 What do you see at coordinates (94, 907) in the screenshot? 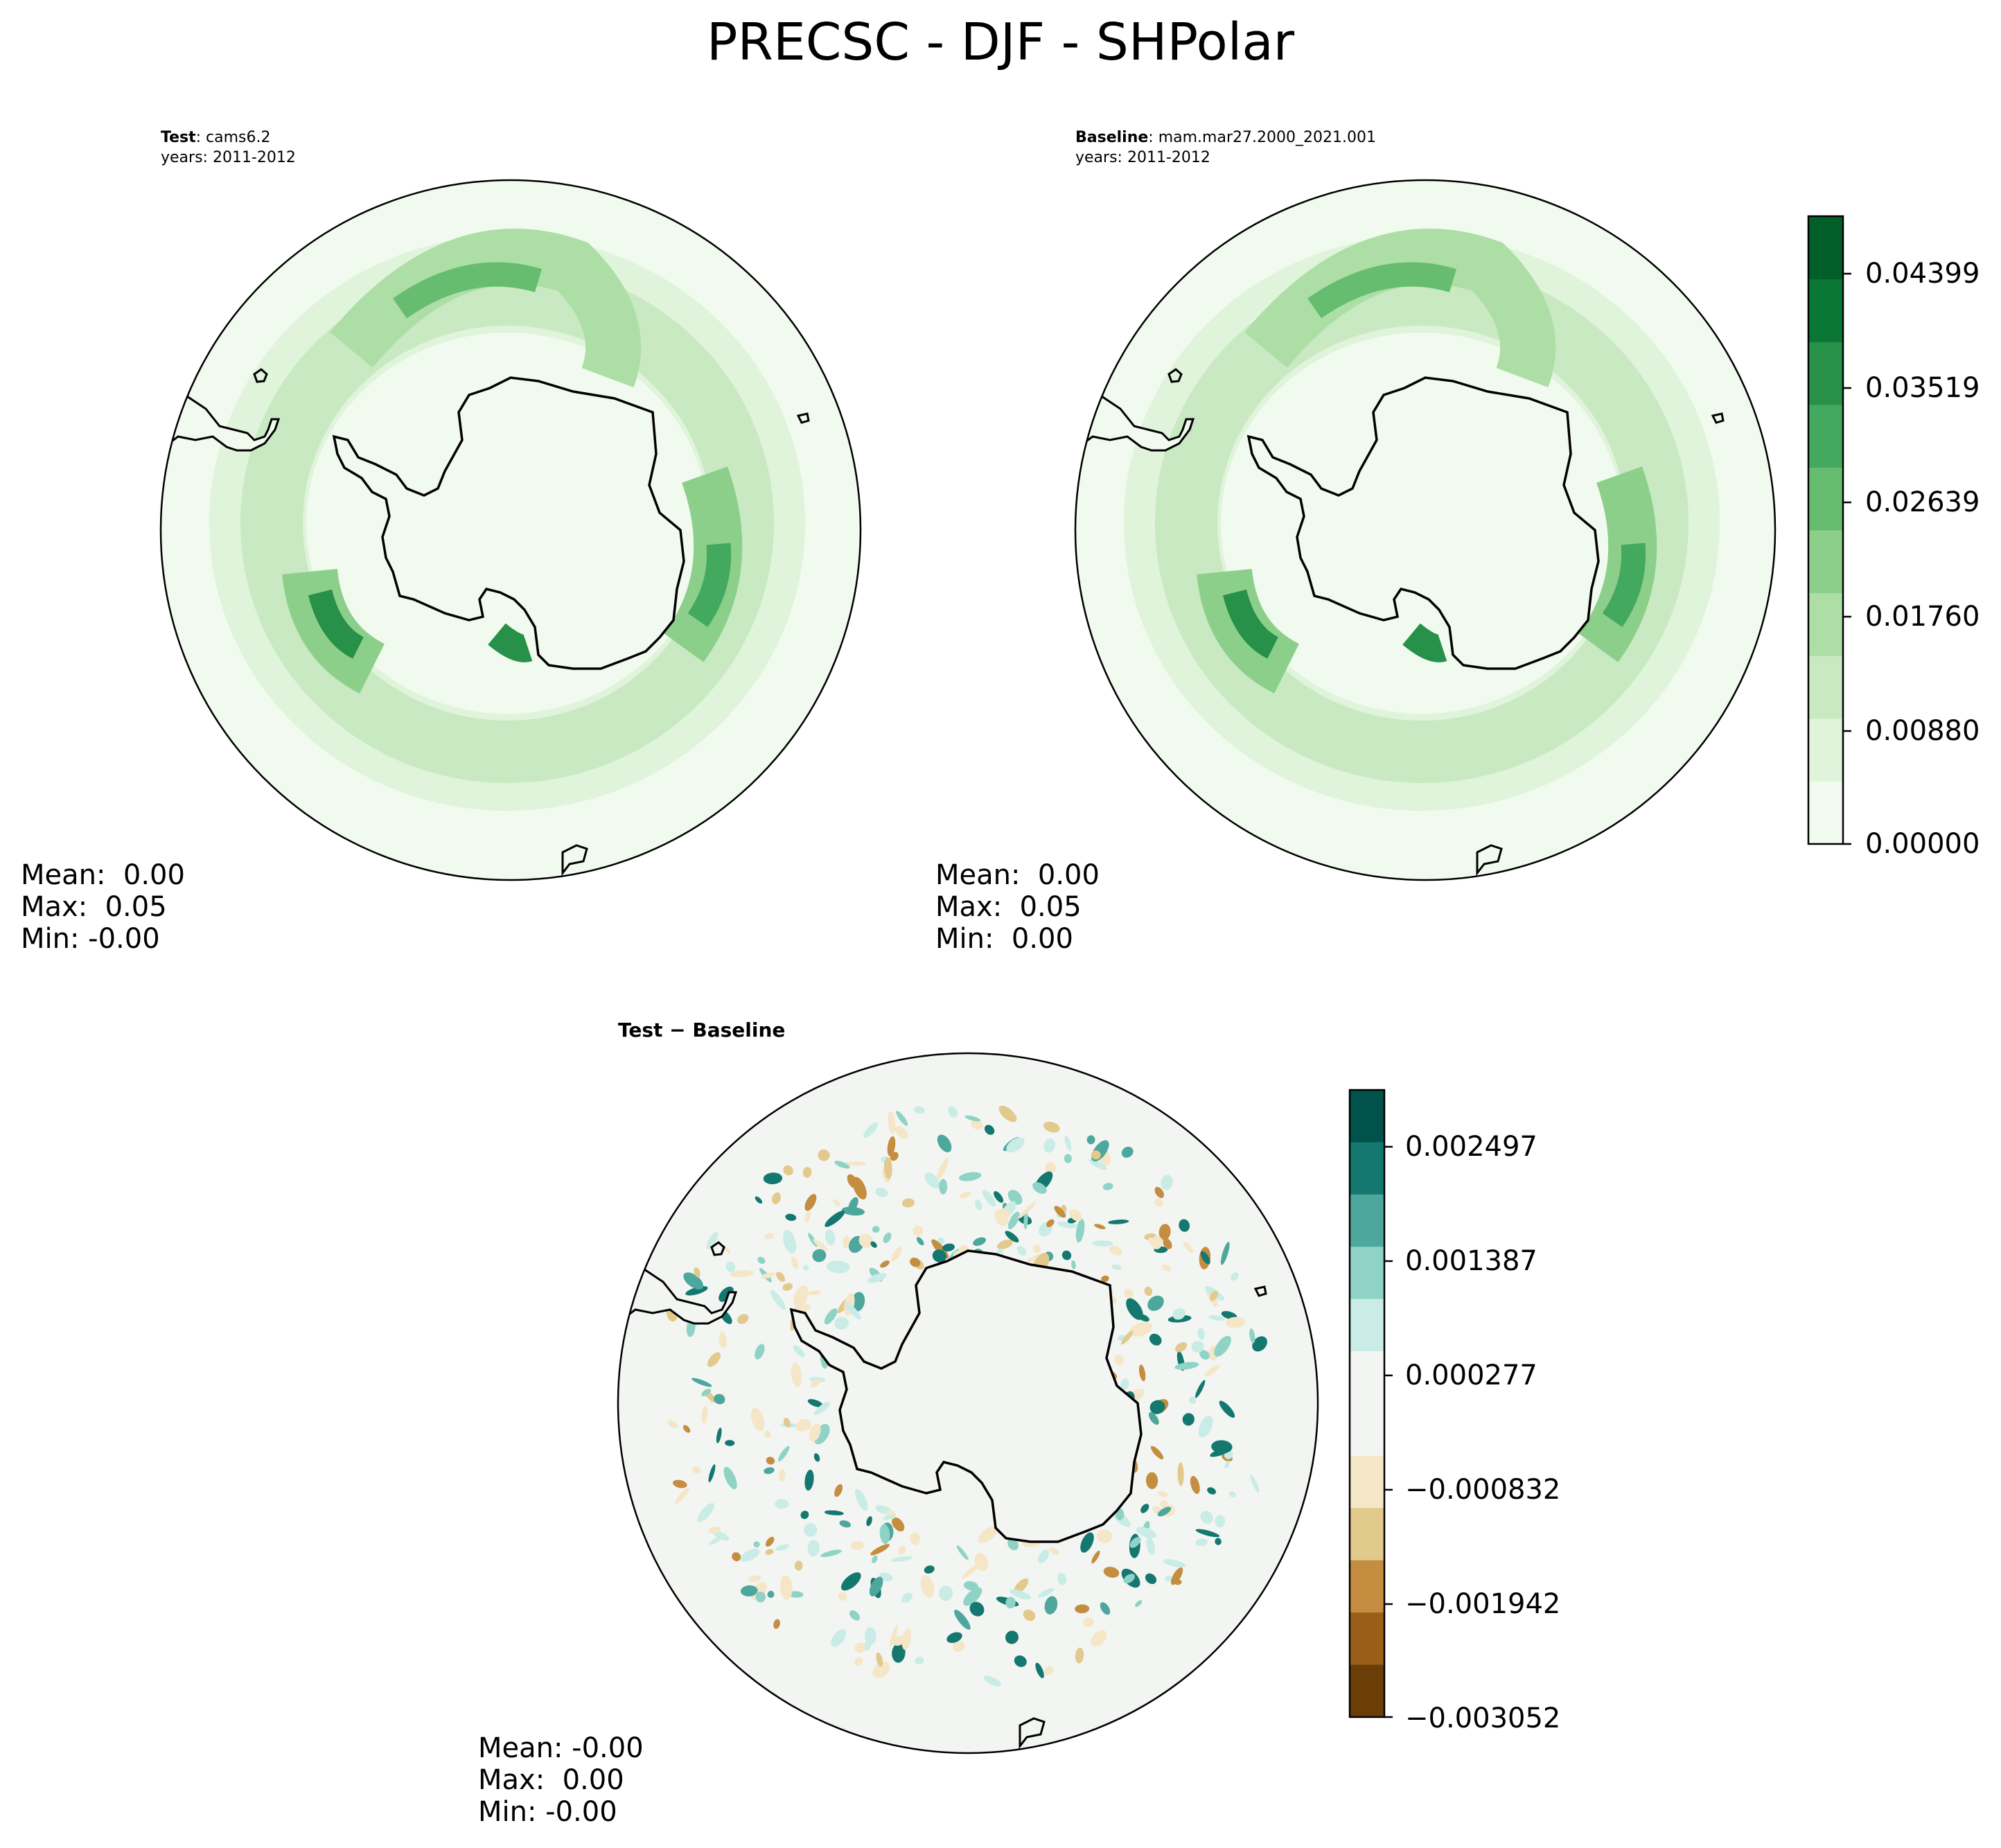
I see `test-max: Max: 0.05` at bounding box center [94, 907].